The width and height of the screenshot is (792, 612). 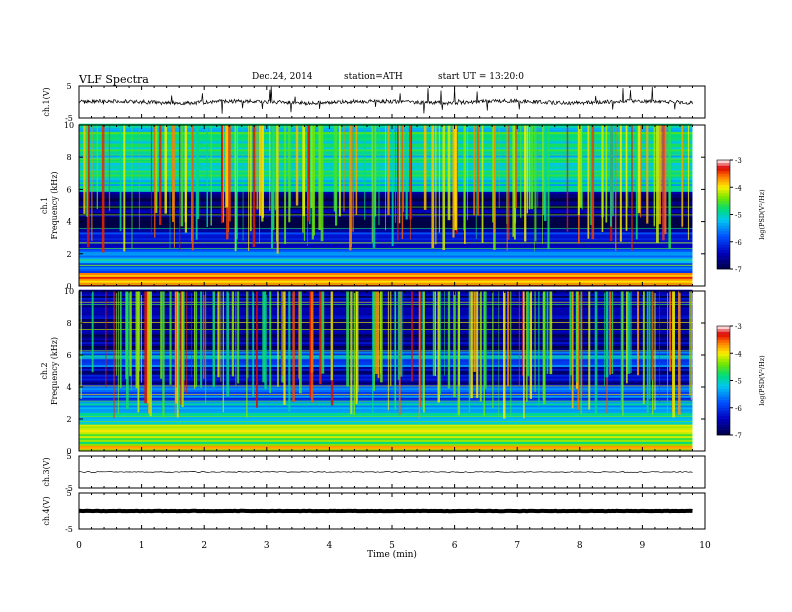 What do you see at coordinates (698, 371) in the screenshot?
I see `no-data-region` at bounding box center [698, 371].